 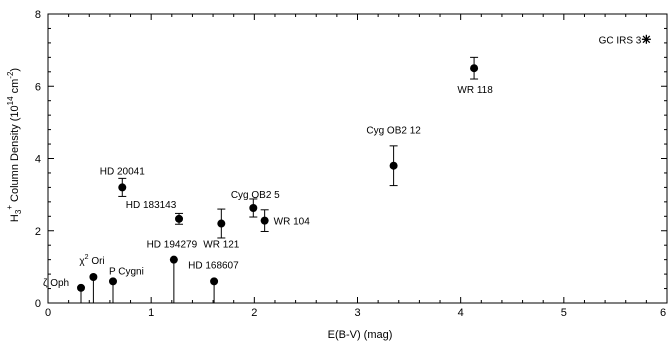 What do you see at coordinates (38, 87) in the screenshot?
I see `y-tick-label: 6` at bounding box center [38, 87].